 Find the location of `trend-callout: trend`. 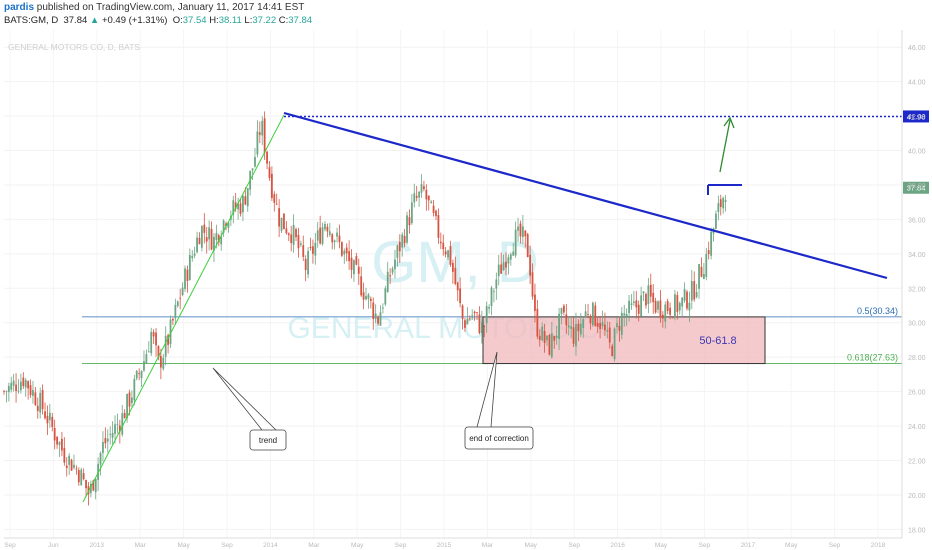

trend-callout: trend is located at coordinates (249, 409).